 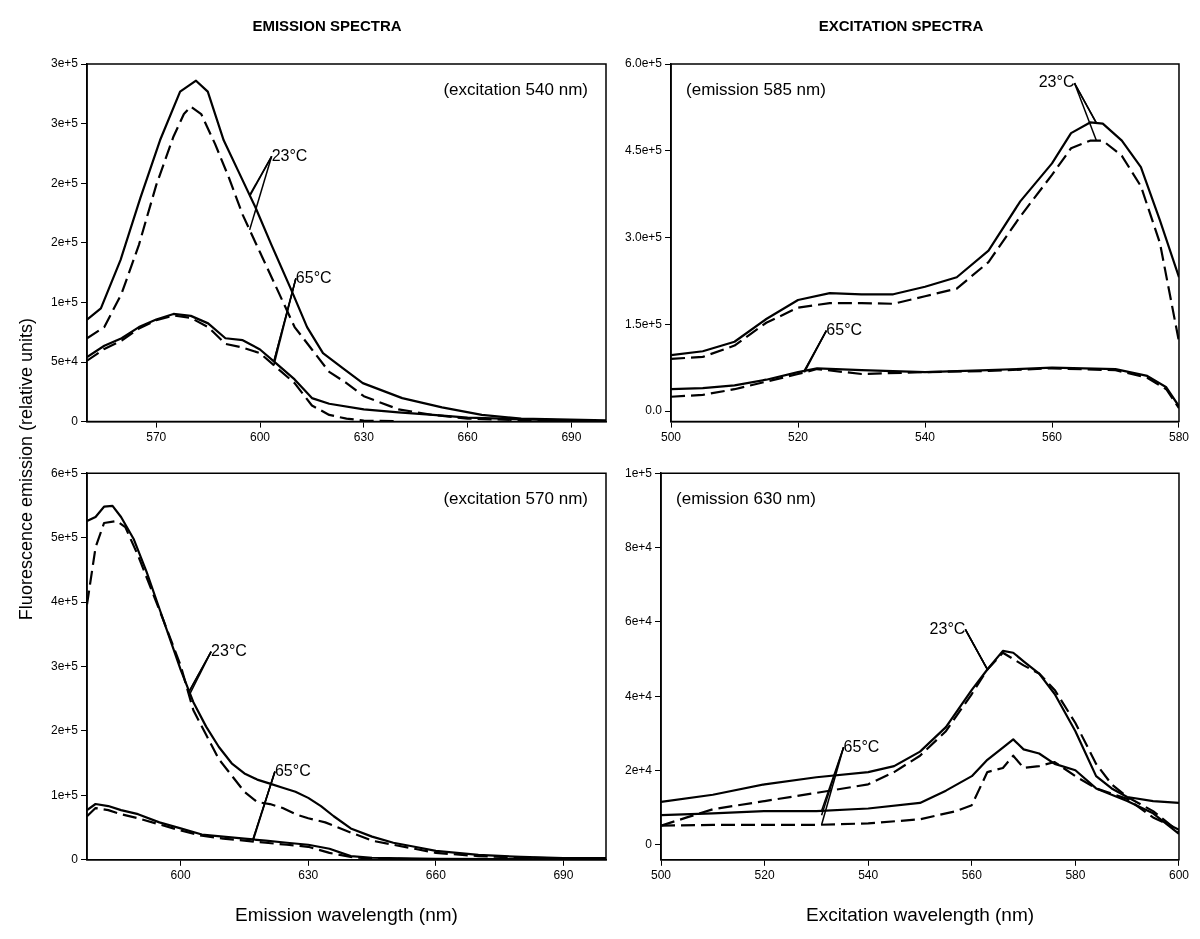 I want to click on y-tick-label: 3.0e+5, so click(x=643, y=236).